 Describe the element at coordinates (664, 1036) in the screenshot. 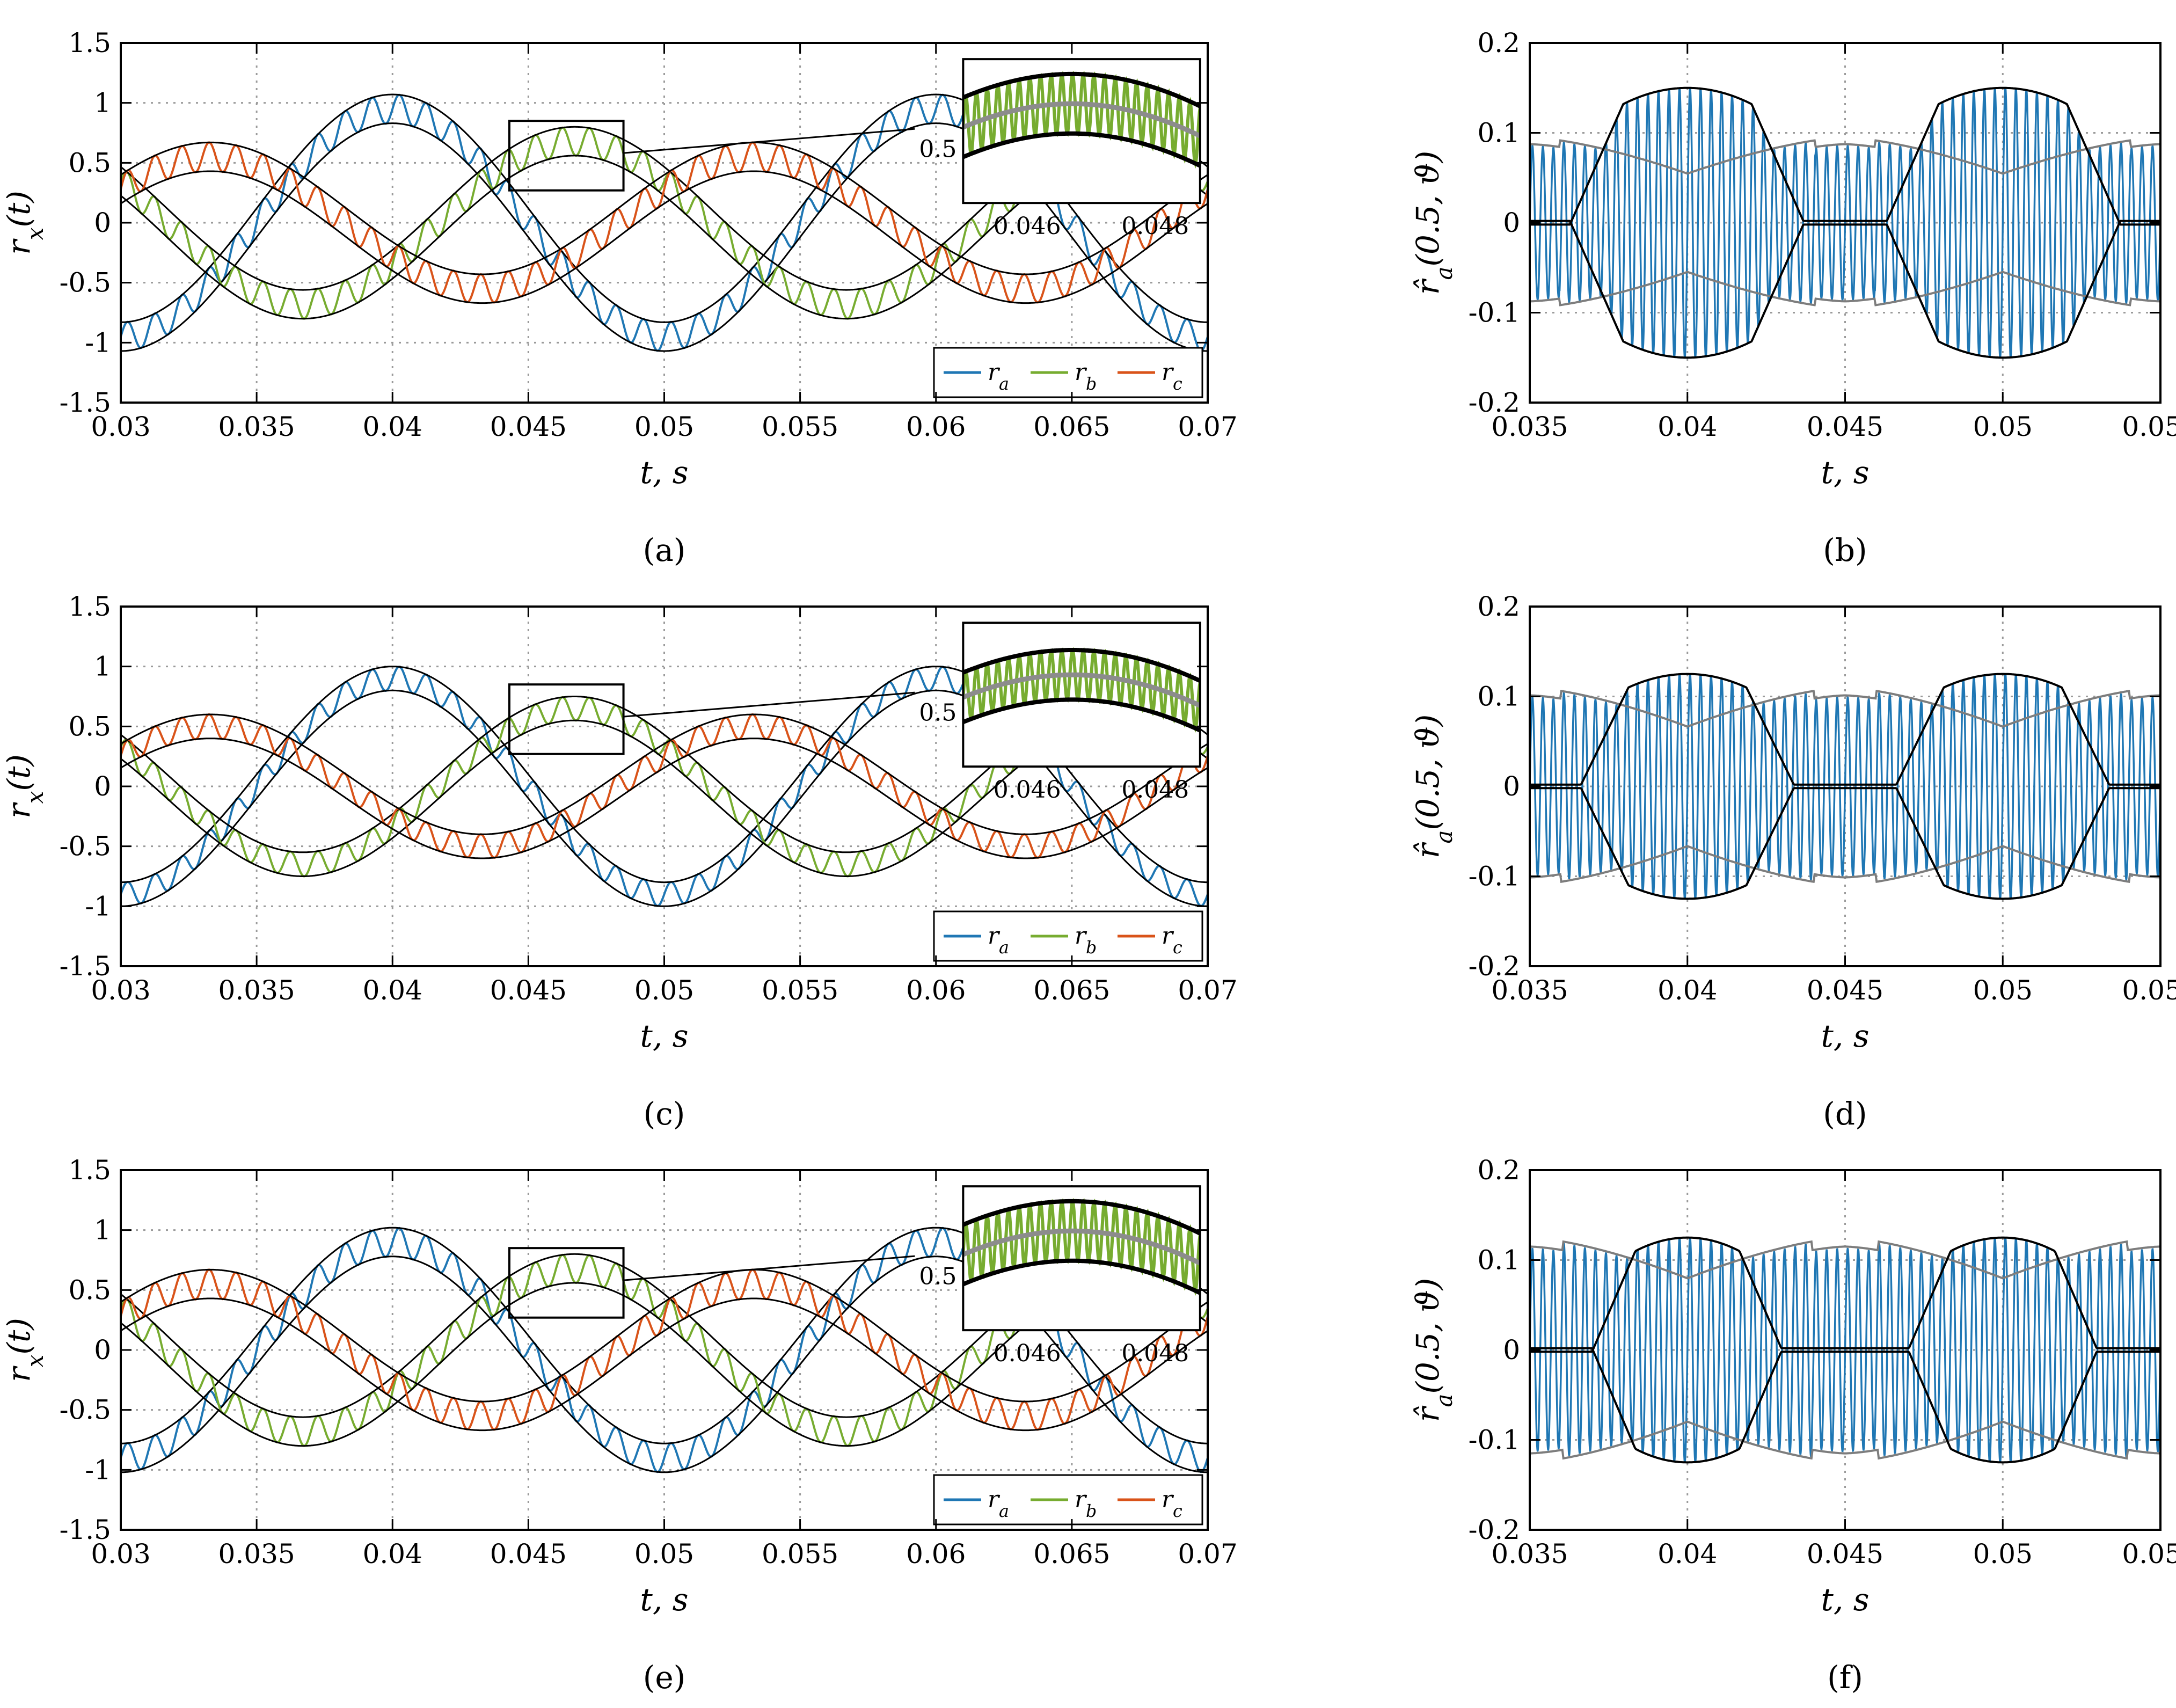

I see `x-axis-label: t, s` at that location.